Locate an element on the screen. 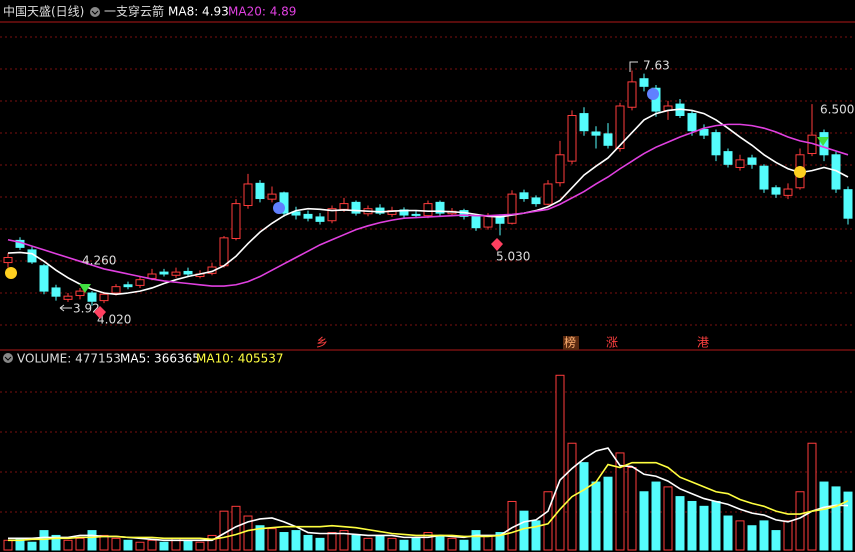  legend-entry: MA5: 366365 is located at coordinates (160, 359).